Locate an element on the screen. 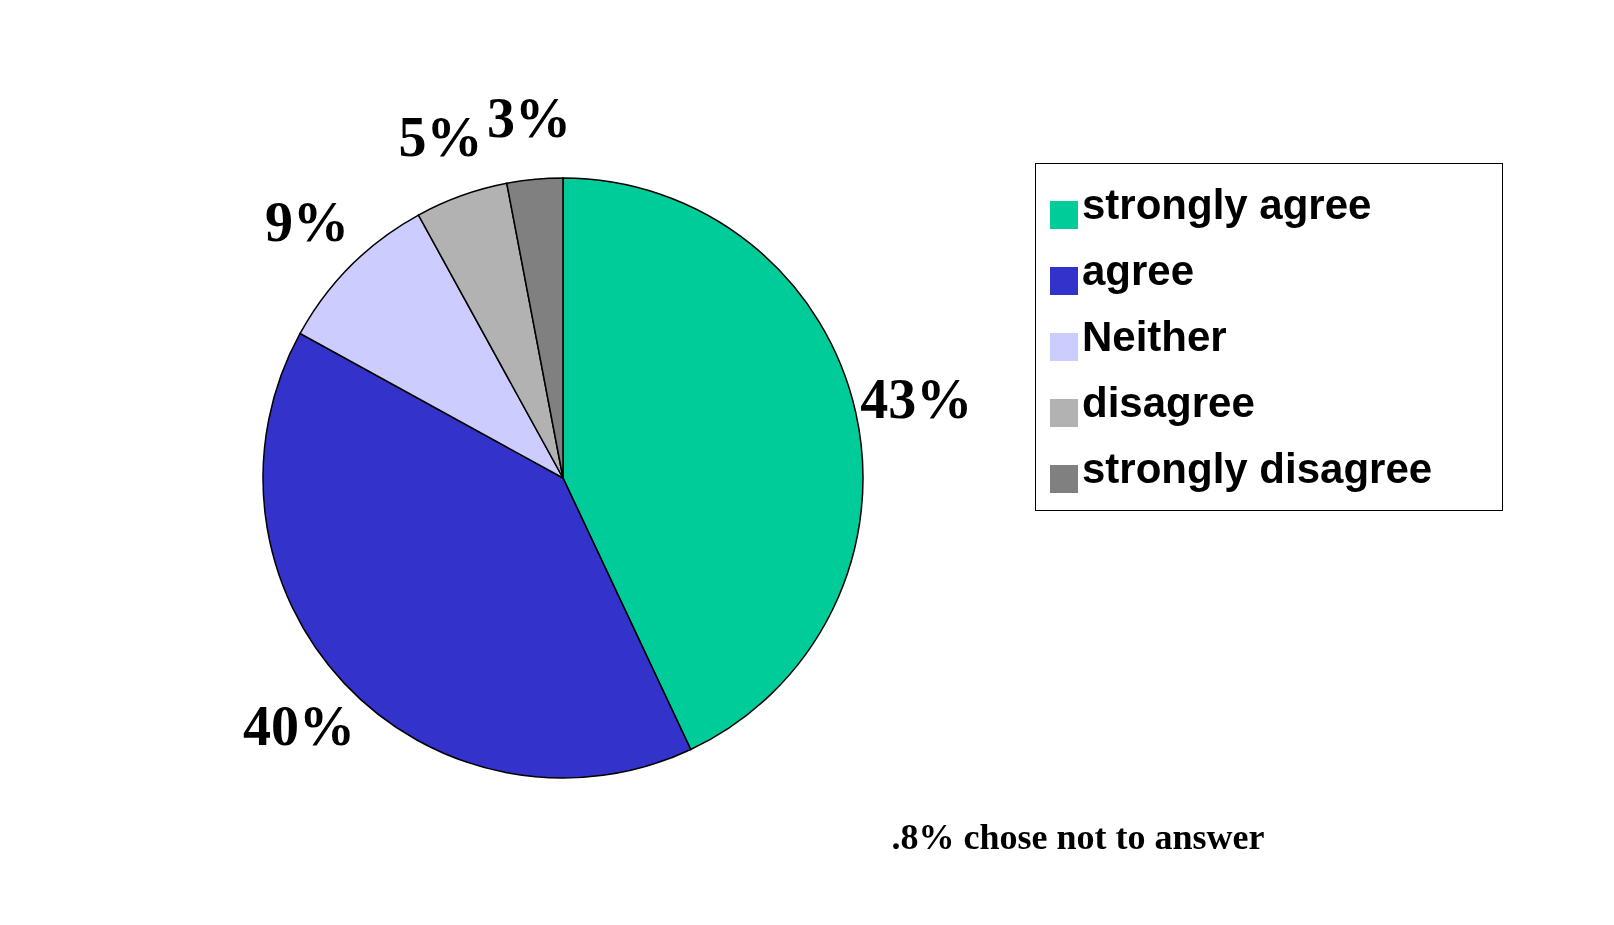  legend-label: disagree is located at coordinates (1168, 402).